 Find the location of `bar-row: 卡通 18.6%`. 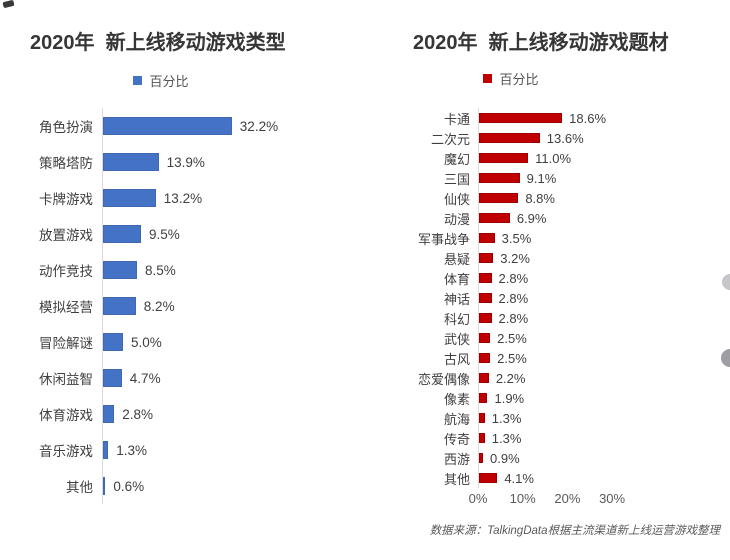

bar-row: 卡通 18.6% is located at coordinates (562, 118).